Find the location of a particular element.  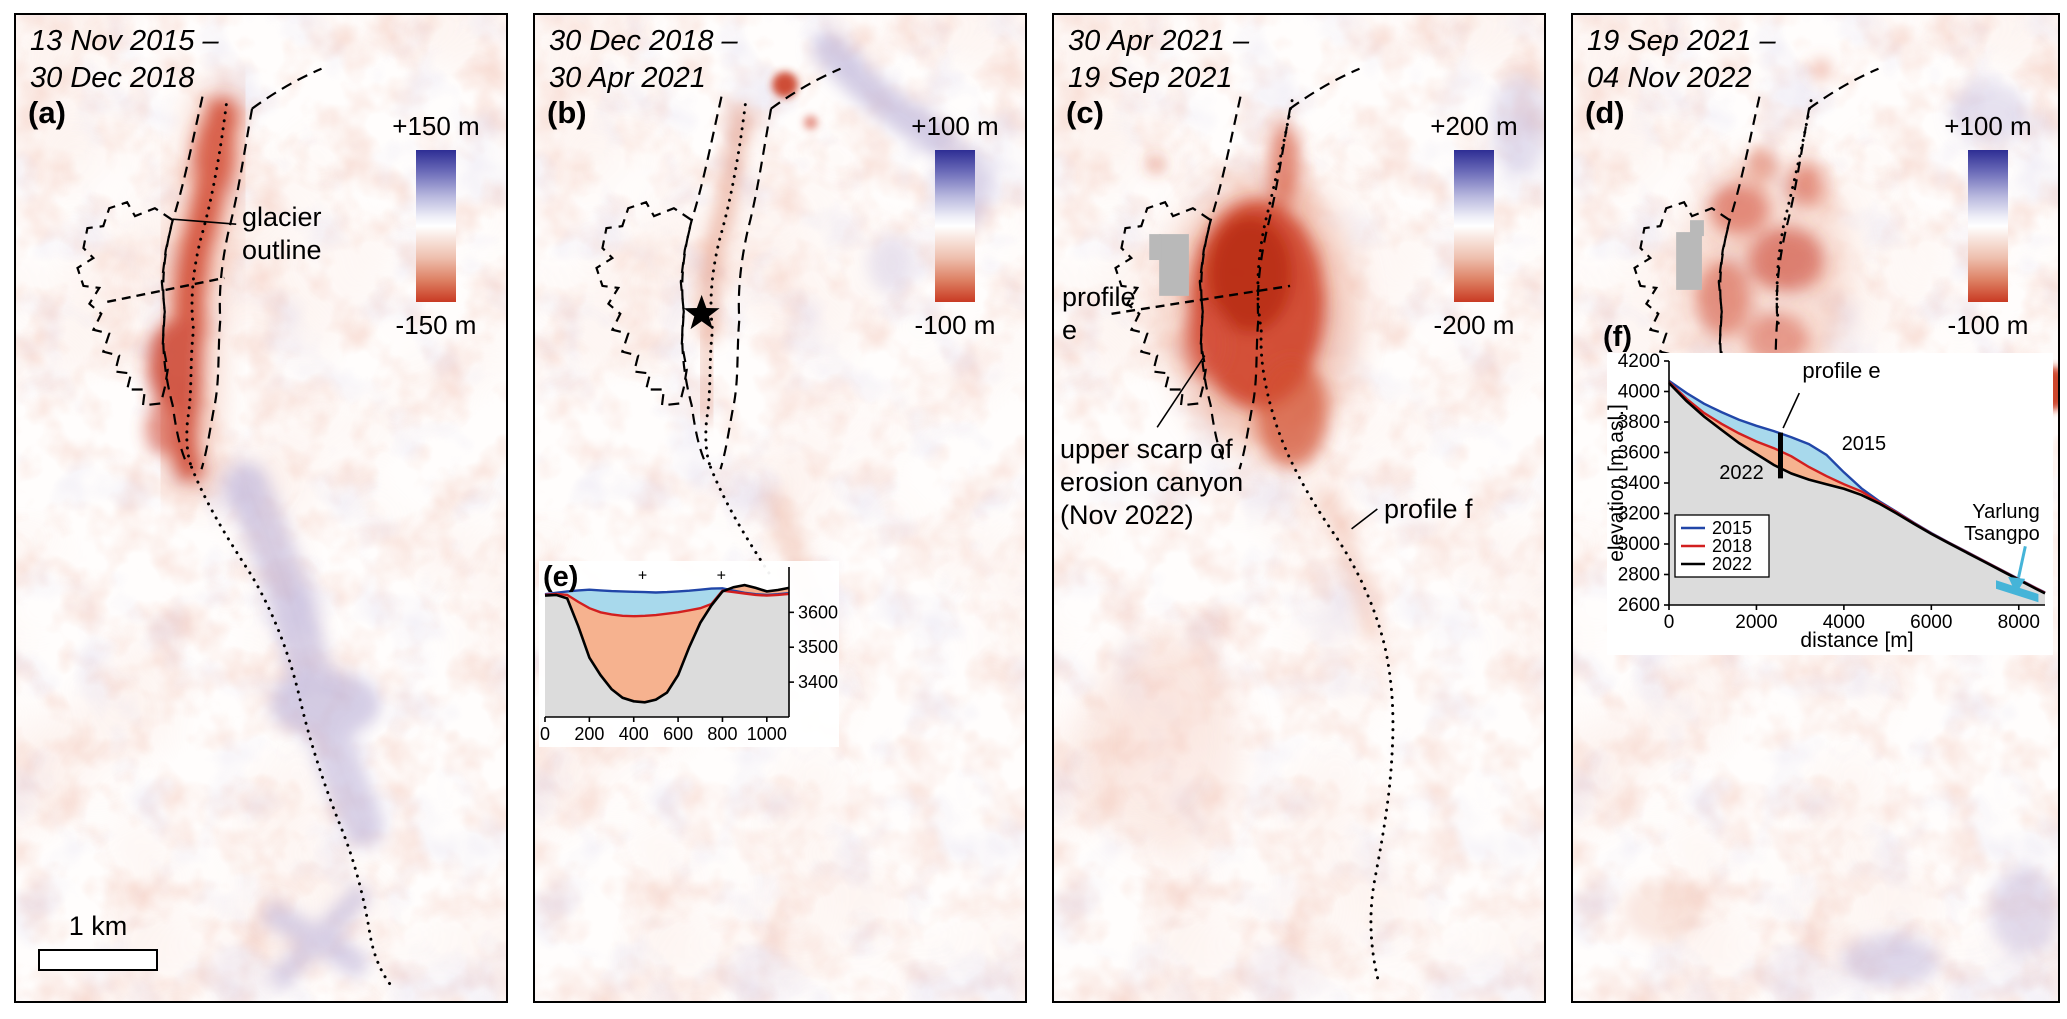

panel-letter: (c) is located at coordinates (1085, 112).